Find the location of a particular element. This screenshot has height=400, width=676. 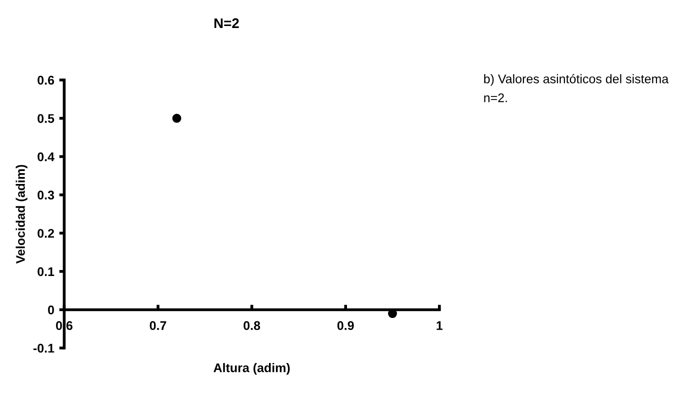

x-tick-label: 0.9 is located at coordinates (345, 325).